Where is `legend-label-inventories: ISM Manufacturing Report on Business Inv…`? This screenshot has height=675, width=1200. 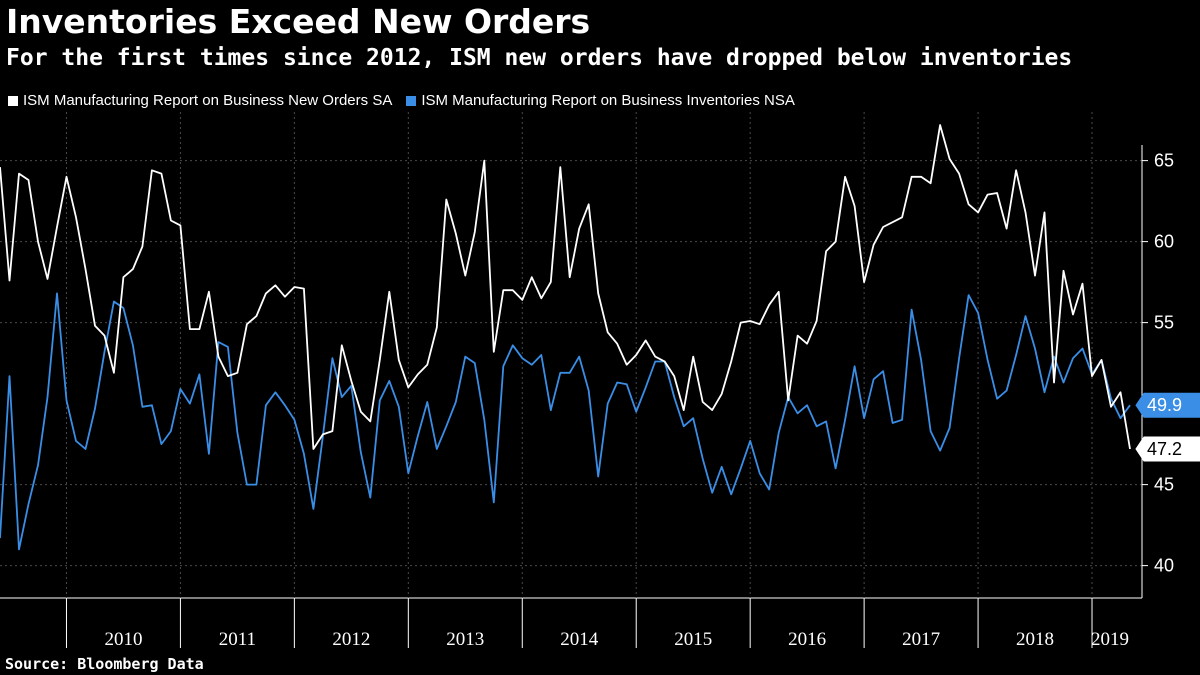 legend-label-inventories: ISM Manufacturing Report on Business Inv… is located at coordinates (608, 100).